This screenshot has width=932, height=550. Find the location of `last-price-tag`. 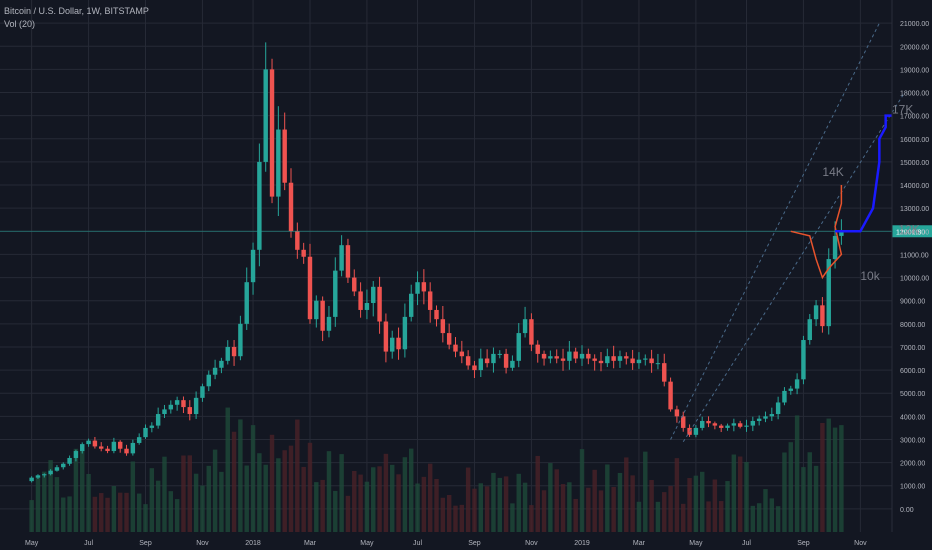

last-price-tag is located at coordinates (912, 231).